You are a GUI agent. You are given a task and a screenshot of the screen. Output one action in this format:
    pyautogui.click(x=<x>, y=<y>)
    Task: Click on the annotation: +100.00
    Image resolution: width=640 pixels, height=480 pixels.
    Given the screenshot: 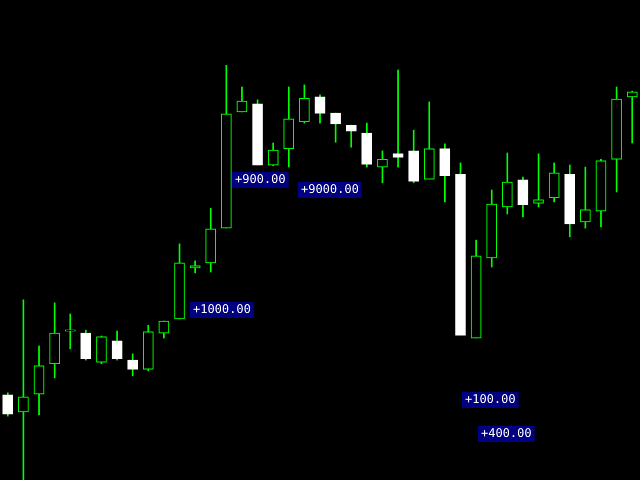 What is the action you would take?
    pyautogui.click(x=490, y=399)
    